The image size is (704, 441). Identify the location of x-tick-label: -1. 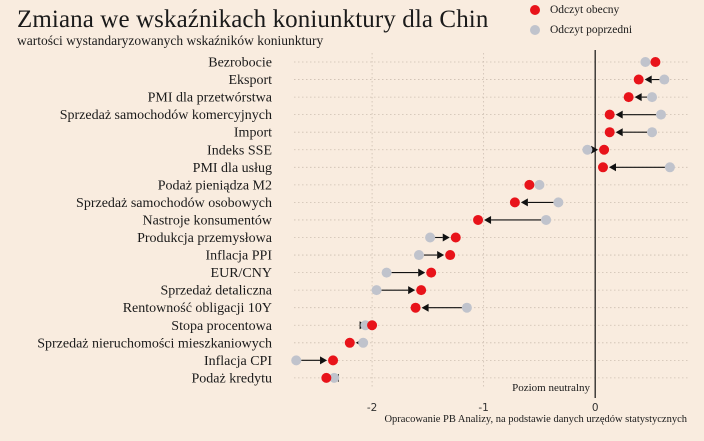
(483, 408).